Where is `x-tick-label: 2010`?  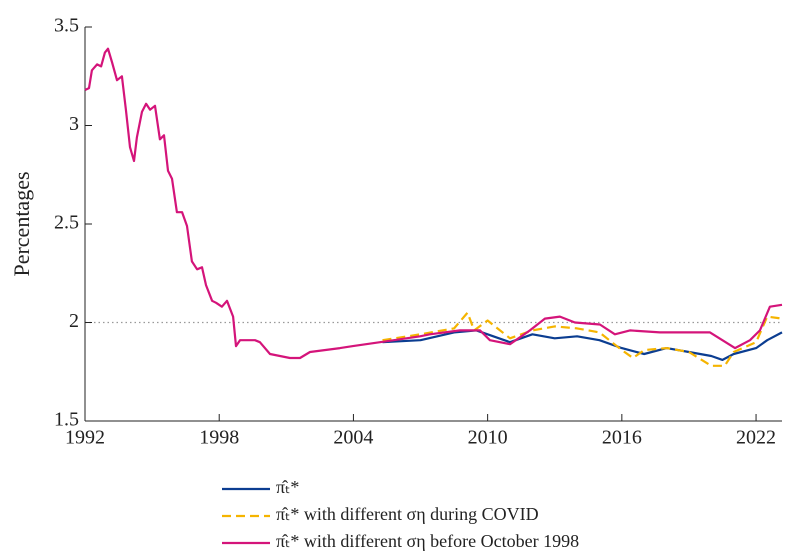
x-tick-label: 2010 is located at coordinates (488, 438).